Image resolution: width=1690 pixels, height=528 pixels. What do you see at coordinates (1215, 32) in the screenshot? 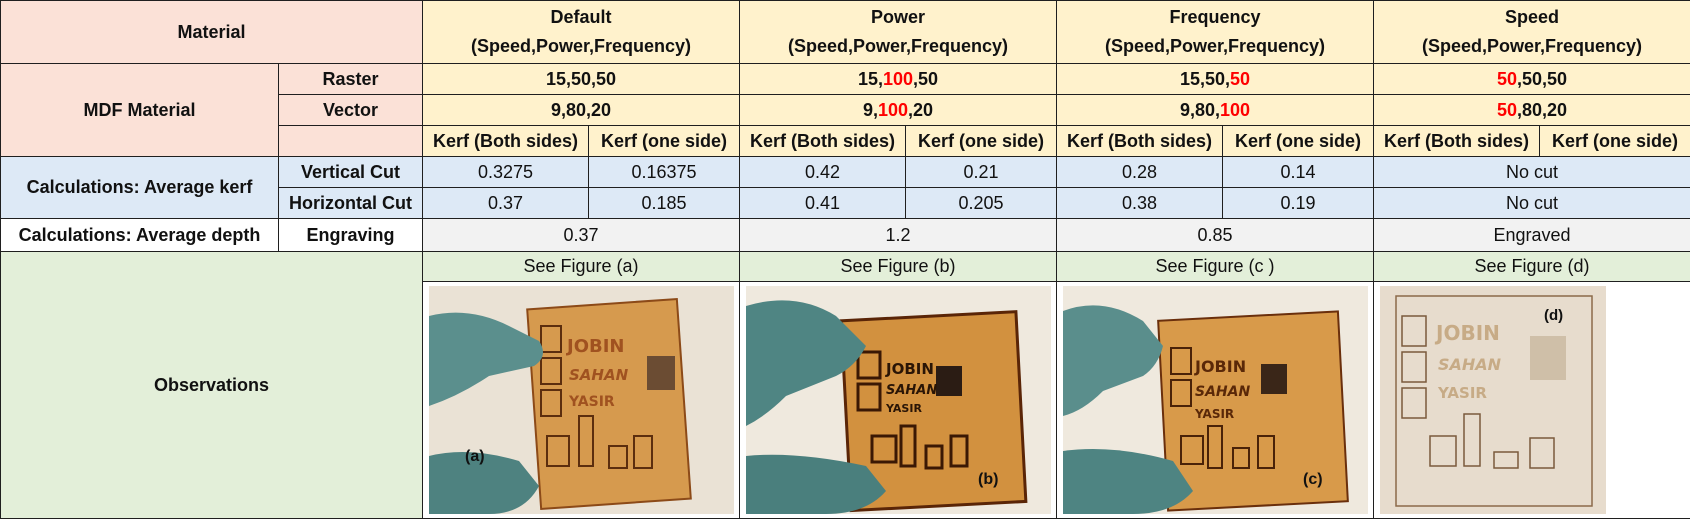
I see `col-header-frequency: Frequency (Speed,Power,Frequency)` at bounding box center [1215, 32].